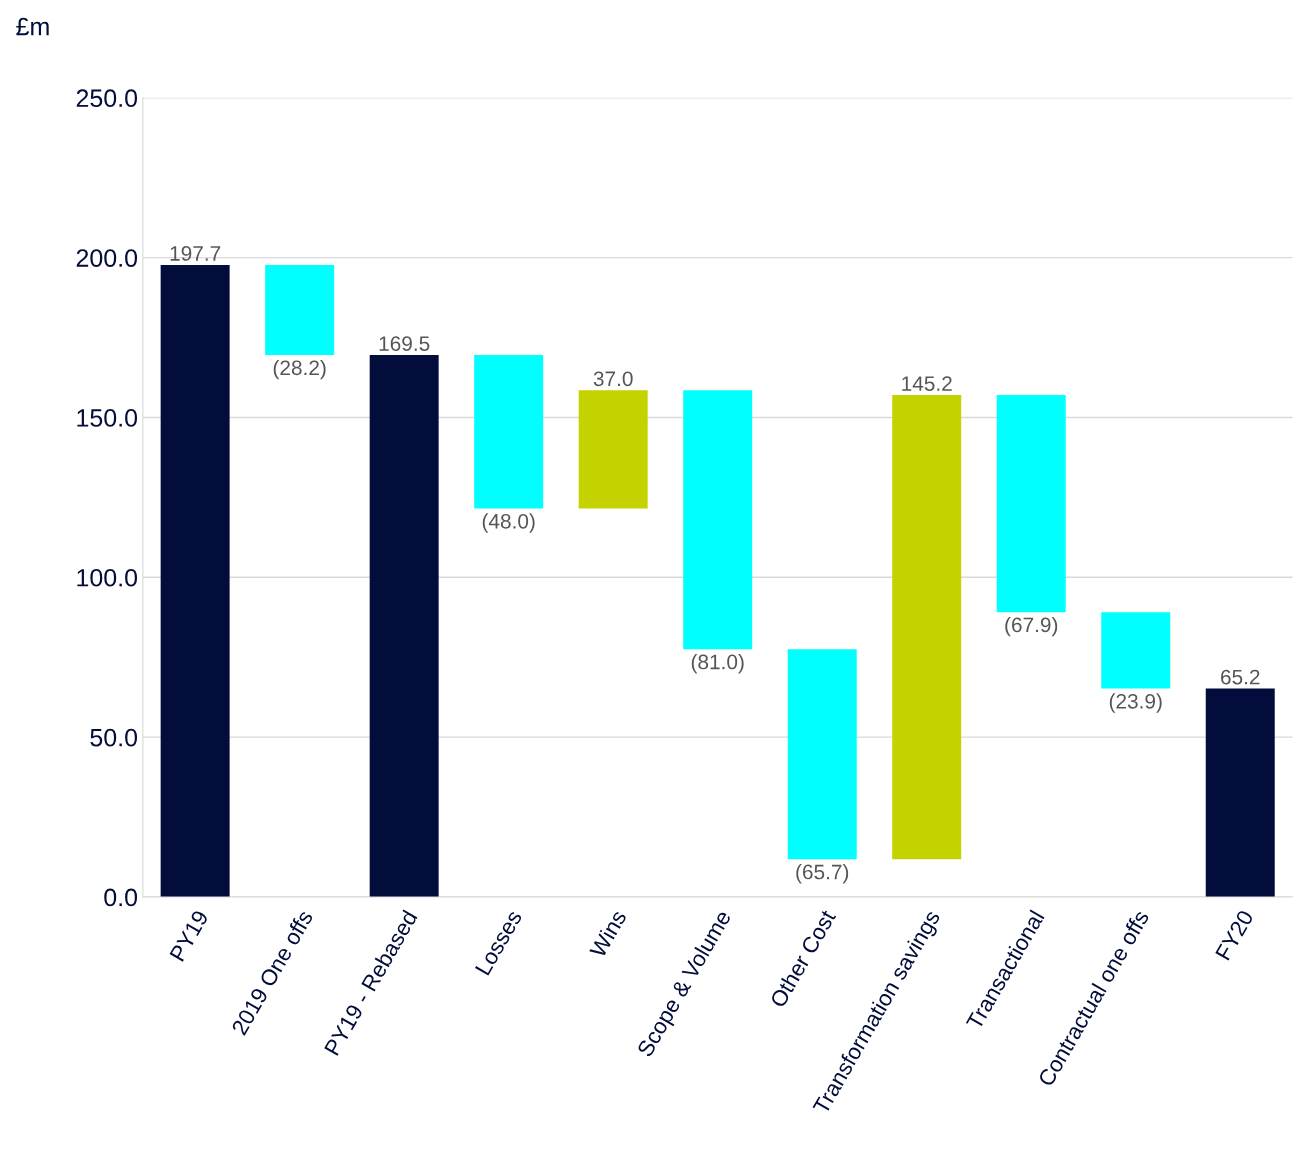 The width and height of the screenshot is (1299, 1150). I want to click on data-label: (48.0), so click(508, 523).